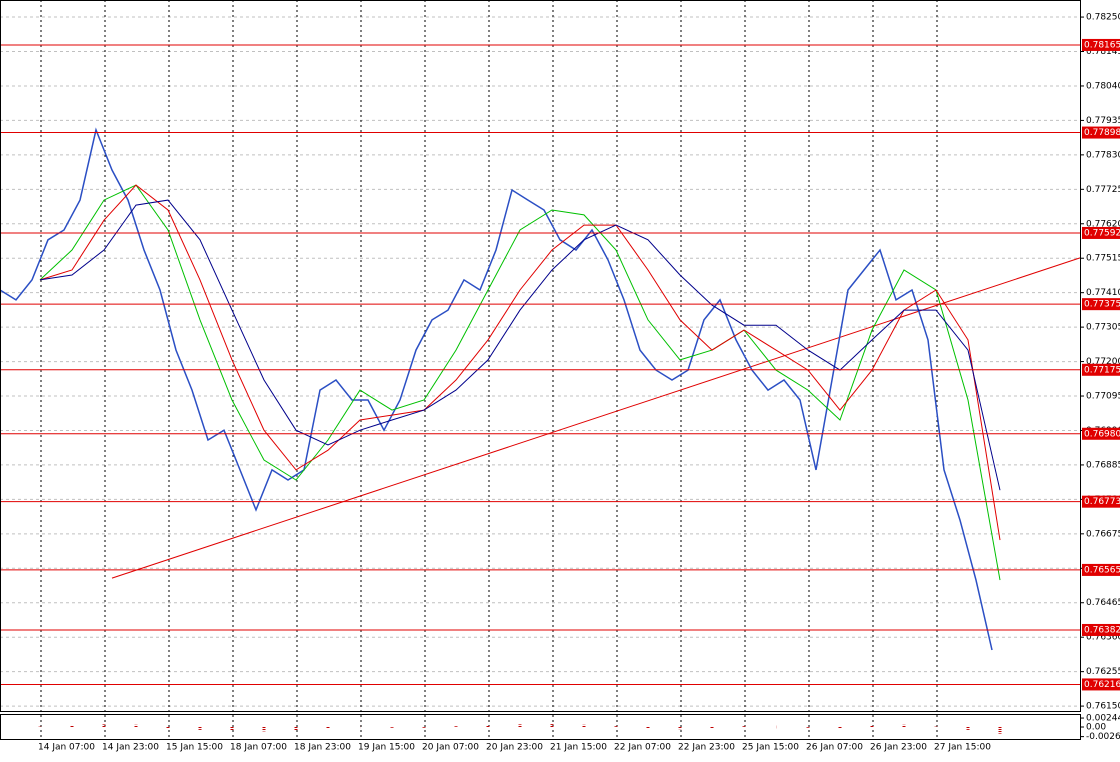  I want to click on y-tick-label: 0.76675, so click(1103, 534).